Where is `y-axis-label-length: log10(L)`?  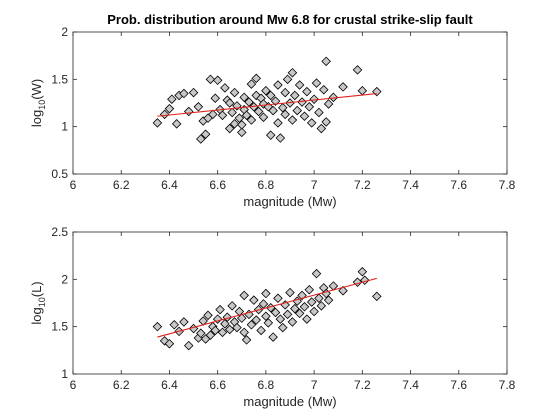 y-axis-label-length: log10(L) is located at coordinates (38, 302).